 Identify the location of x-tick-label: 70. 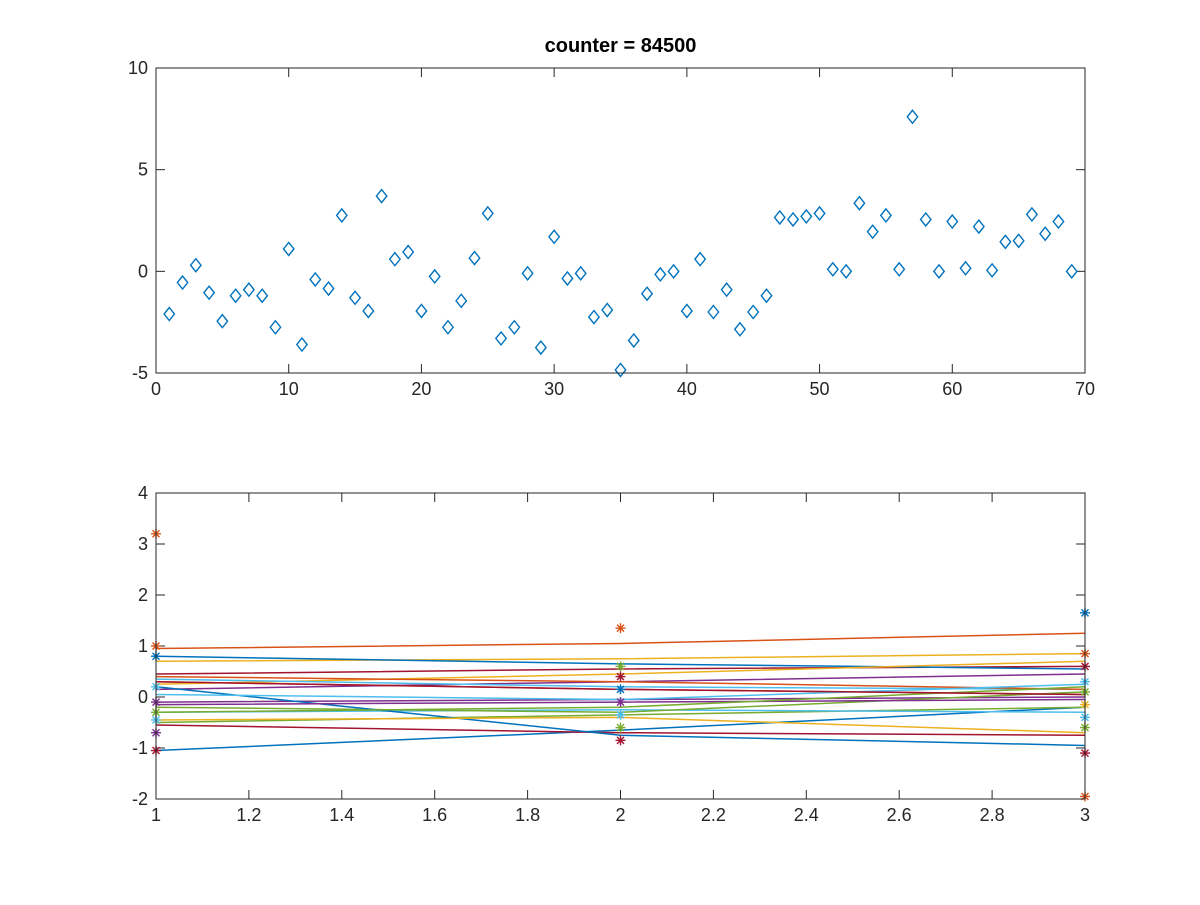
(1085, 389).